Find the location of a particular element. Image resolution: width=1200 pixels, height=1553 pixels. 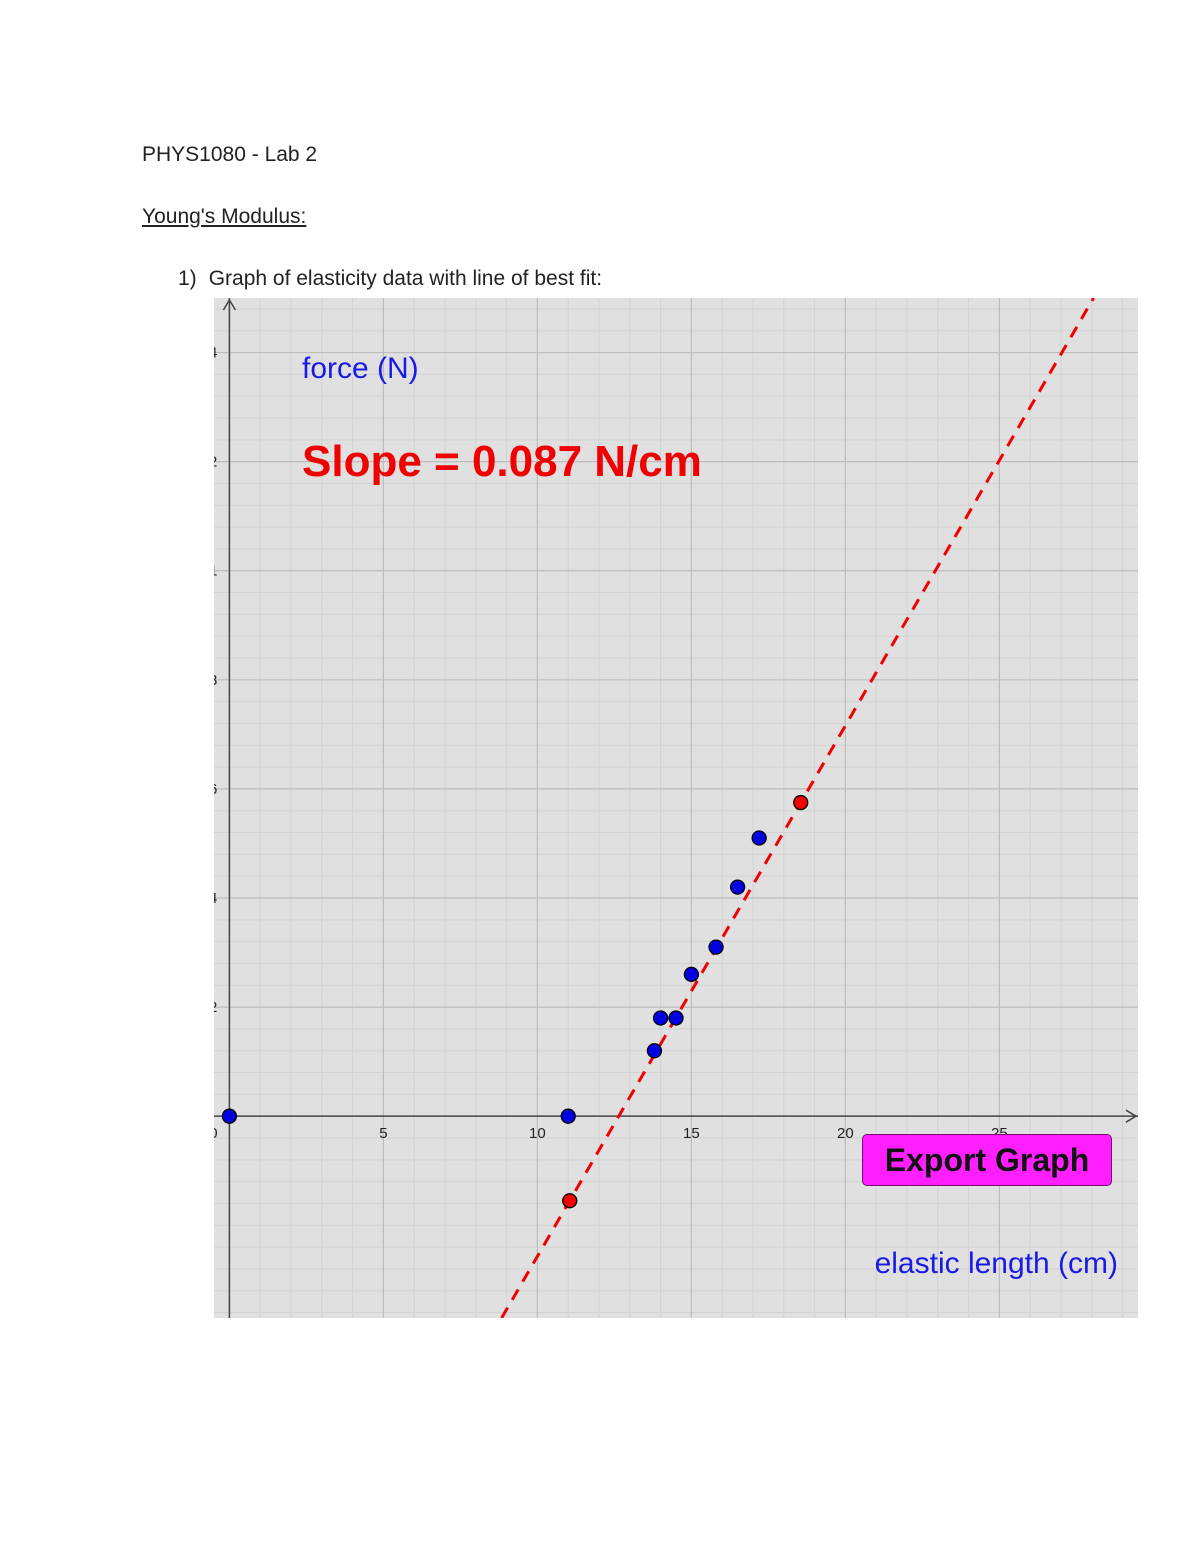

x-tick-label: 0 is located at coordinates (216, 1133).